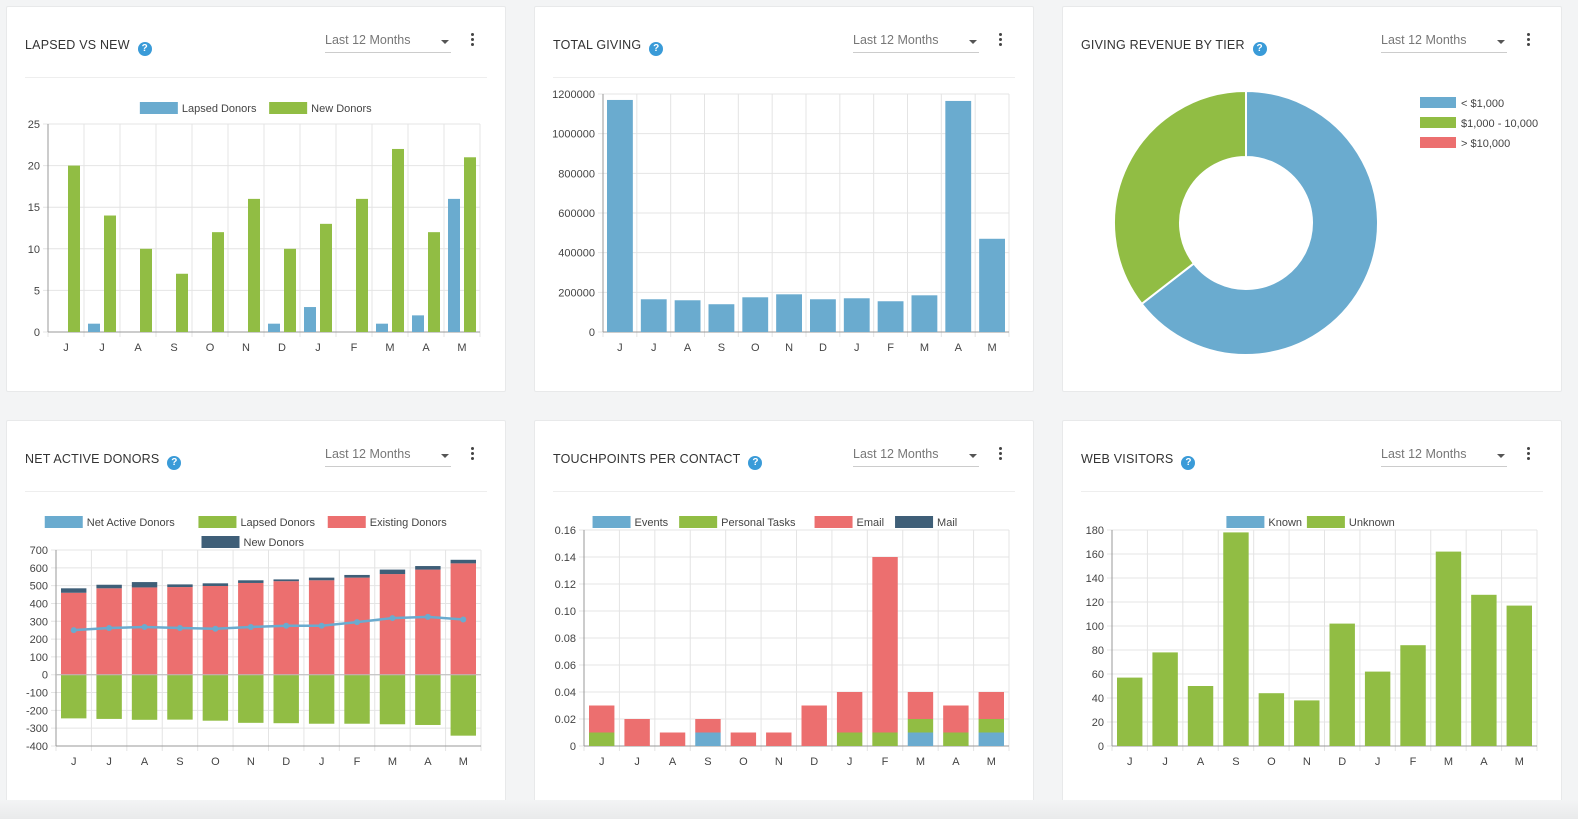 The image size is (1578, 819). What do you see at coordinates (37, 711) in the screenshot?
I see `y-tick-label: -200` at bounding box center [37, 711].